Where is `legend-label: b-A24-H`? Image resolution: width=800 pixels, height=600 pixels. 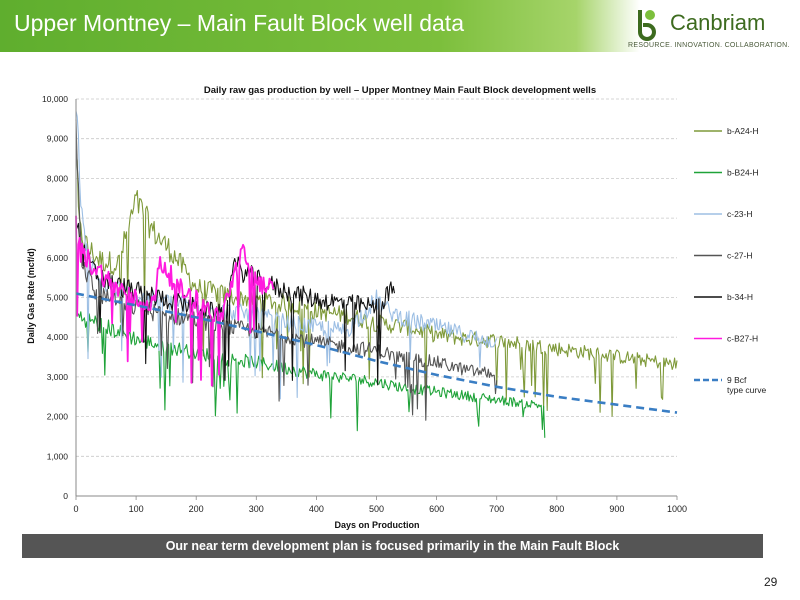
legend-label: b-A24-H is located at coordinates (743, 131).